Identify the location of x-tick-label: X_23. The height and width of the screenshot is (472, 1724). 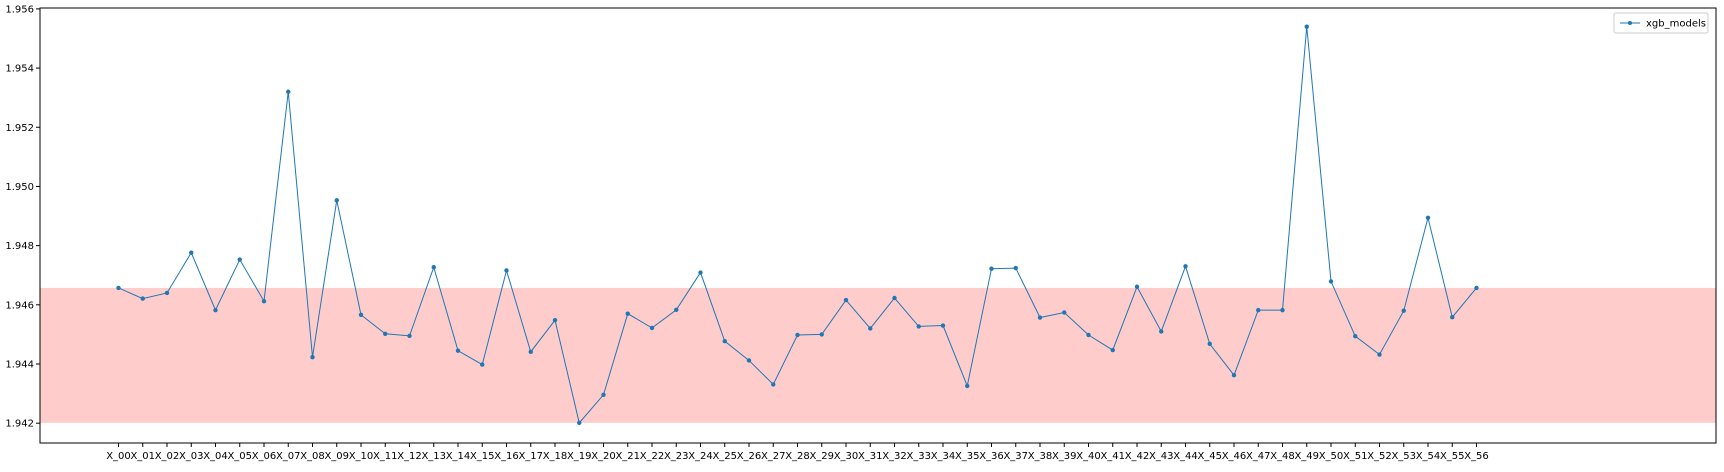
(676, 456).